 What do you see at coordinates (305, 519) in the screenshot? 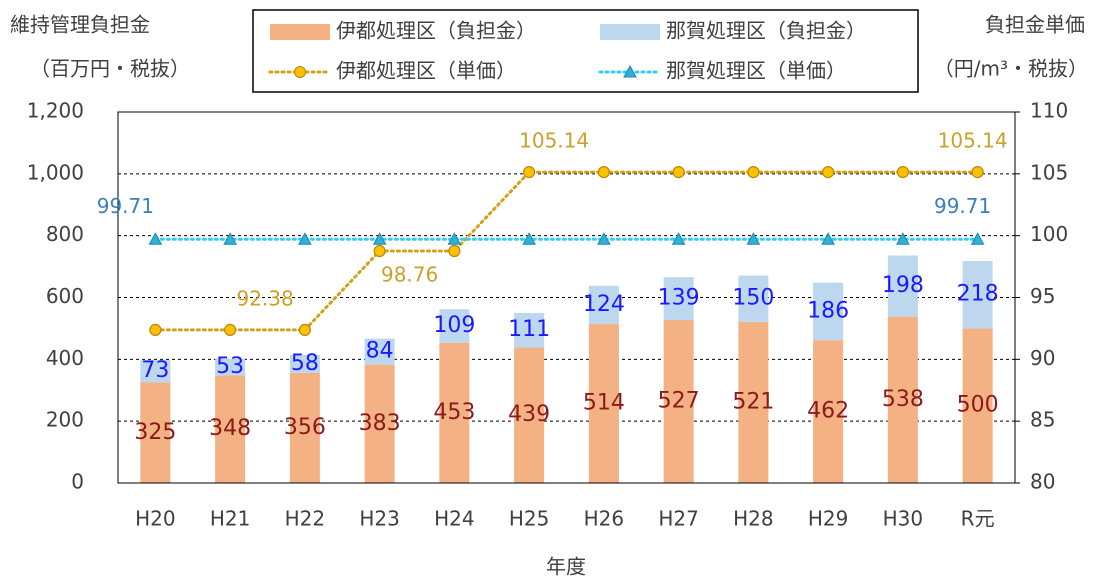
I see `x-tick-label: H22` at bounding box center [305, 519].